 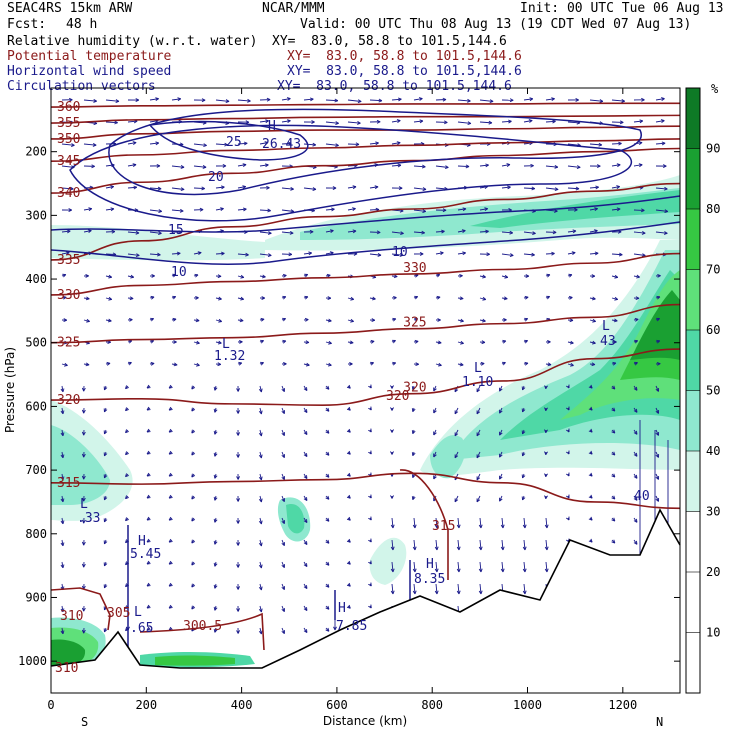 What do you see at coordinates (477, 382) in the screenshot?
I see `wind-speed-label: 1.10` at bounding box center [477, 382].